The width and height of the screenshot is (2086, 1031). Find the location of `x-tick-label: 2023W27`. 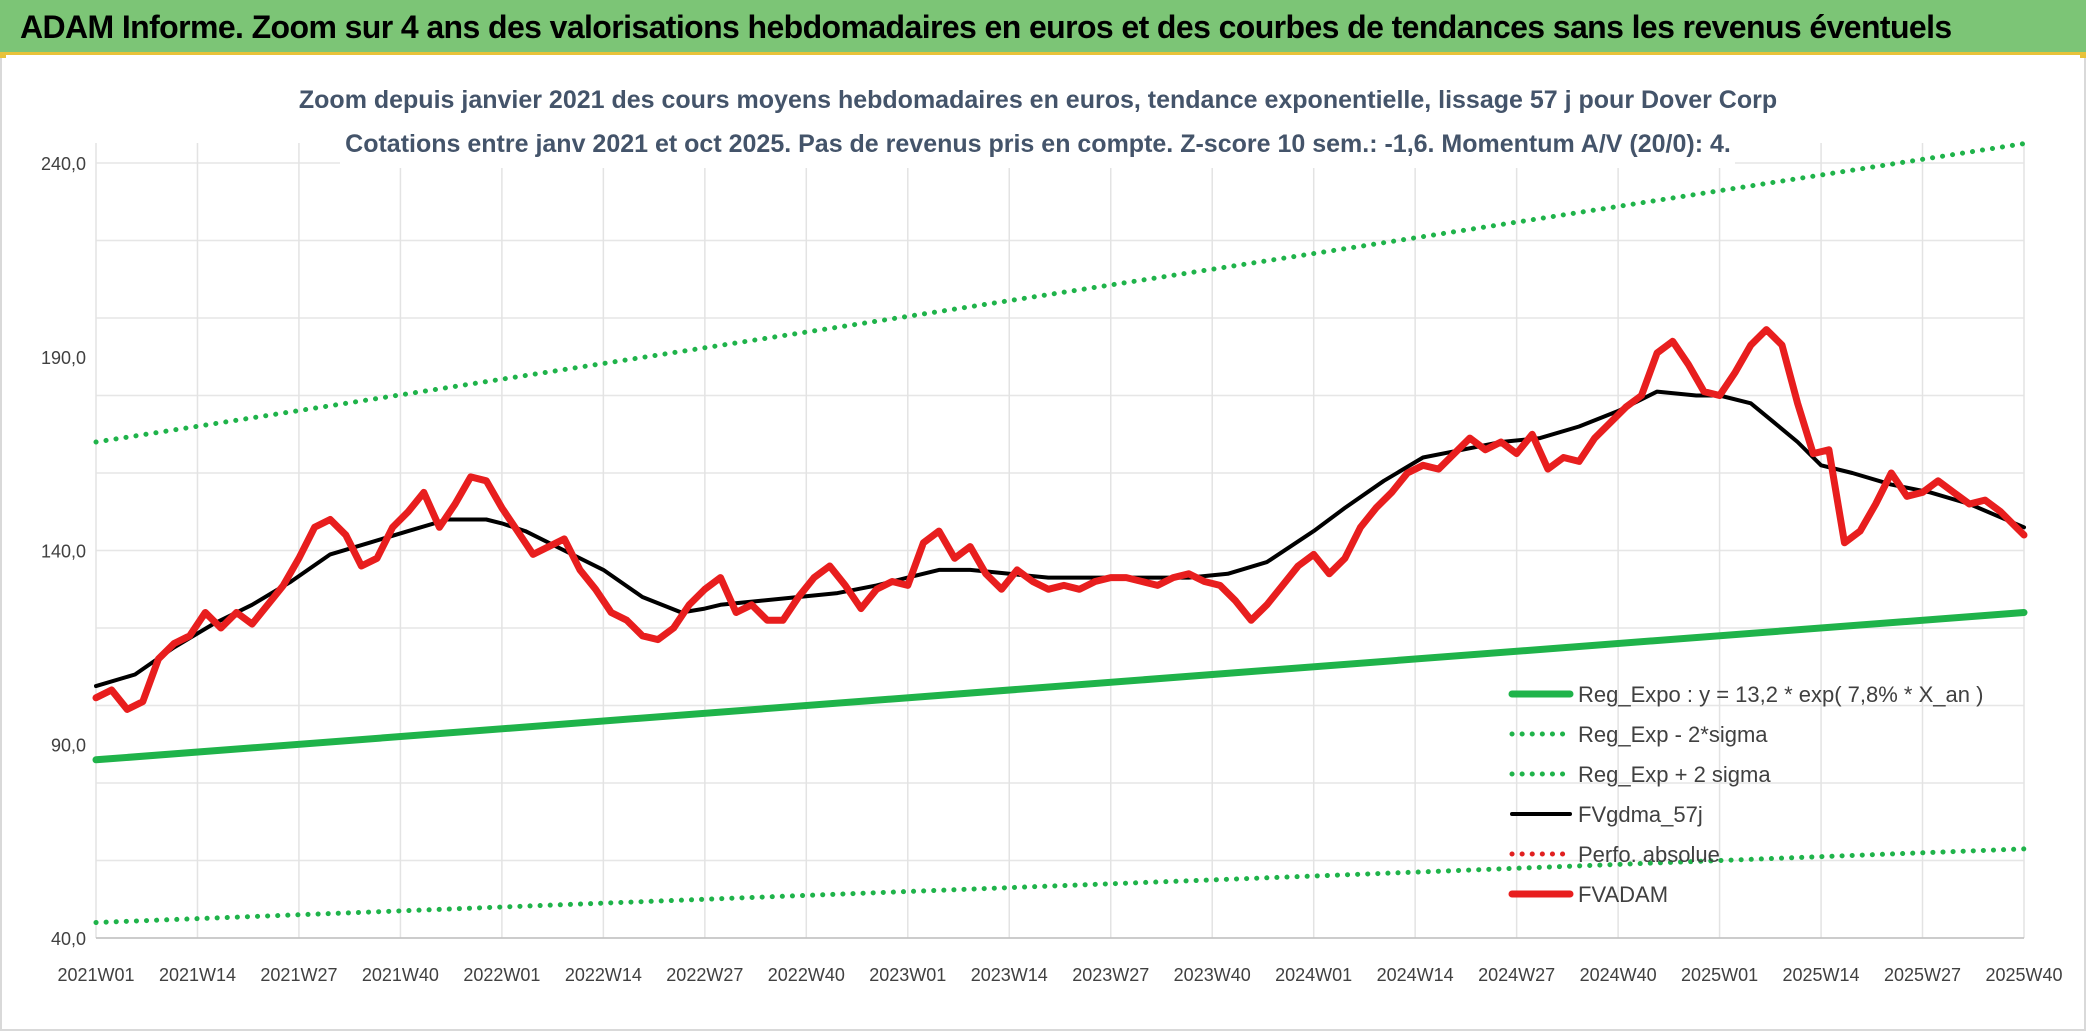

x-tick-label: 2023W27 is located at coordinates (1110, 975).